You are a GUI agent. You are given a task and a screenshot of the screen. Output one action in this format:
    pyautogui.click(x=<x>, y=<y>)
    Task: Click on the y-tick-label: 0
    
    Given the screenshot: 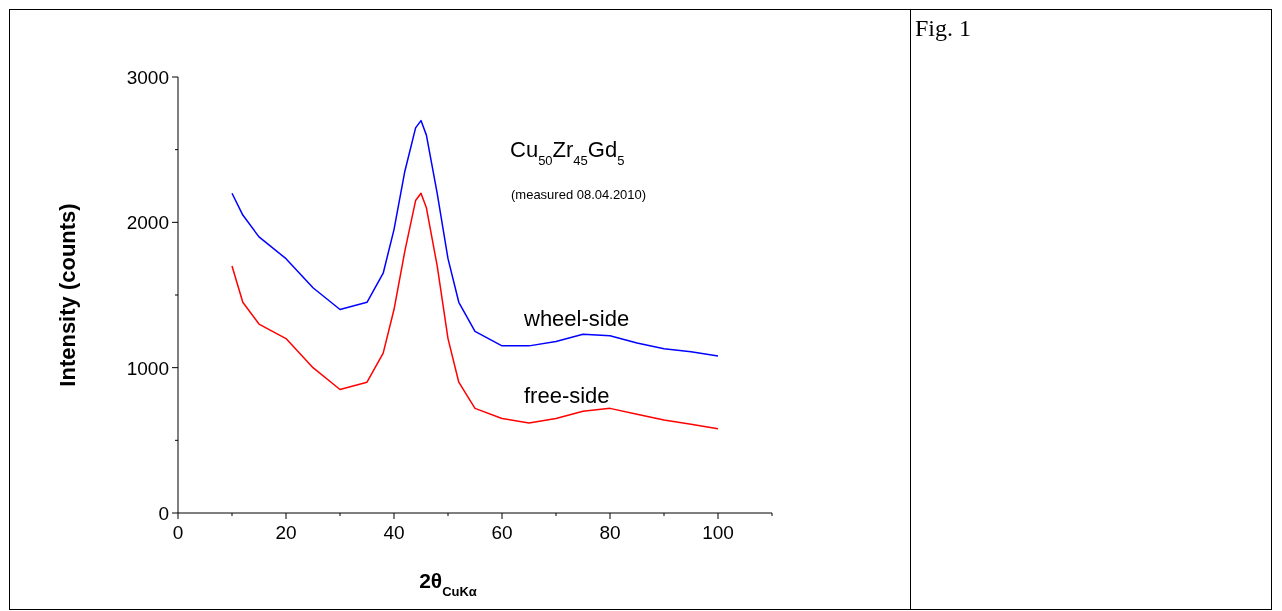 What is the action you would take?
    pyautogui.click(x=163, y=513)
    